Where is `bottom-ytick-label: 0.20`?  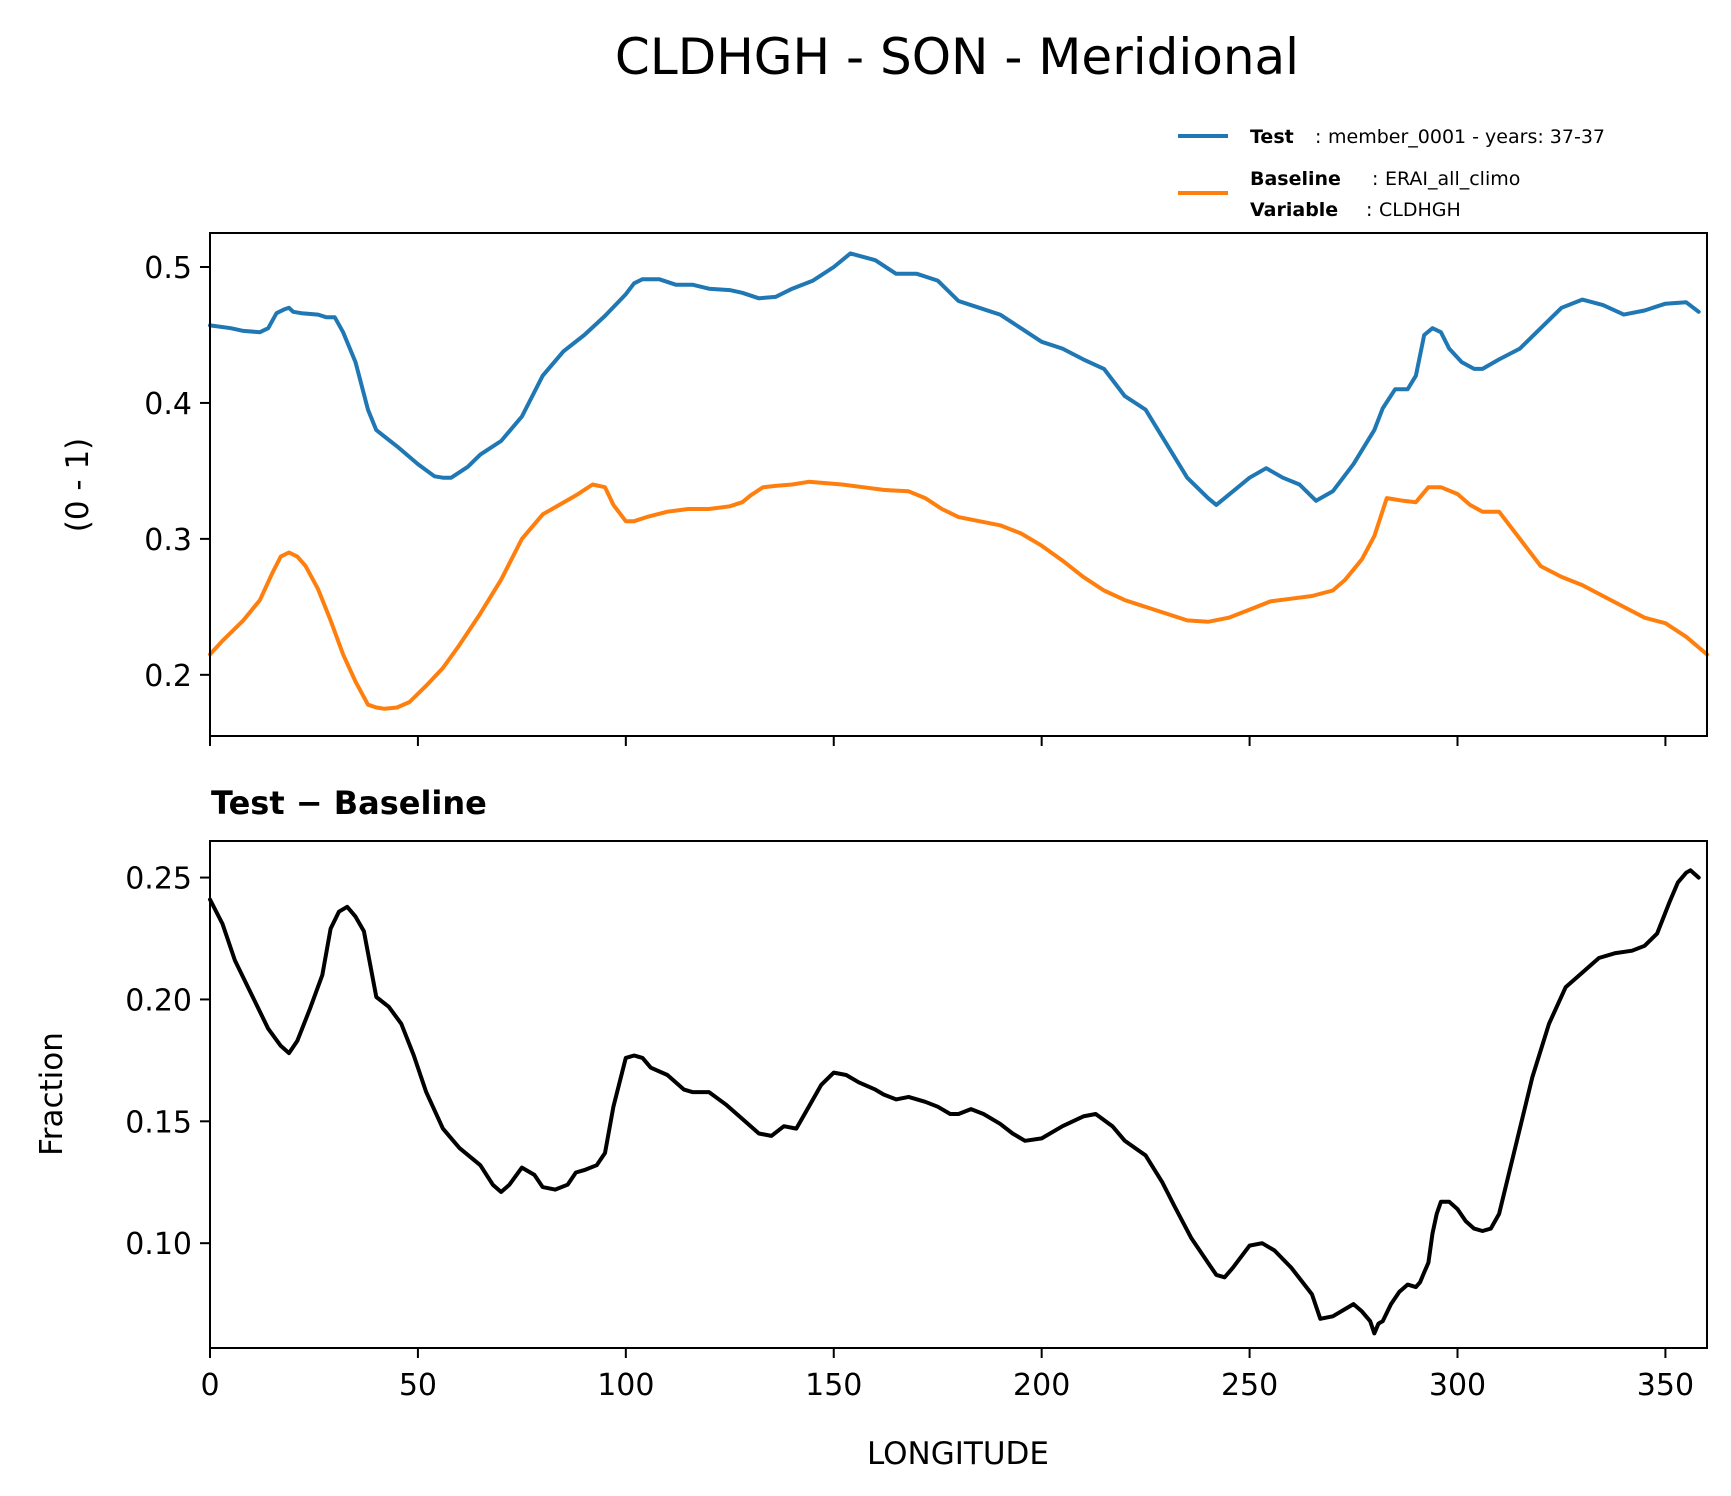
bottom-ytick-label: 0.20 is located at coordinates (158, 1000).